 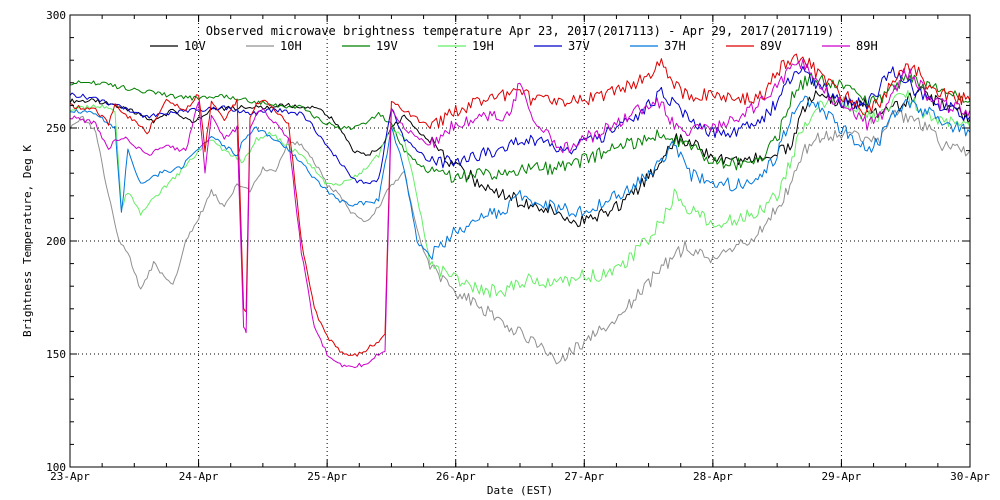 I want to click on x-tick-label: 28-Apr, so click(x=713, y=476).